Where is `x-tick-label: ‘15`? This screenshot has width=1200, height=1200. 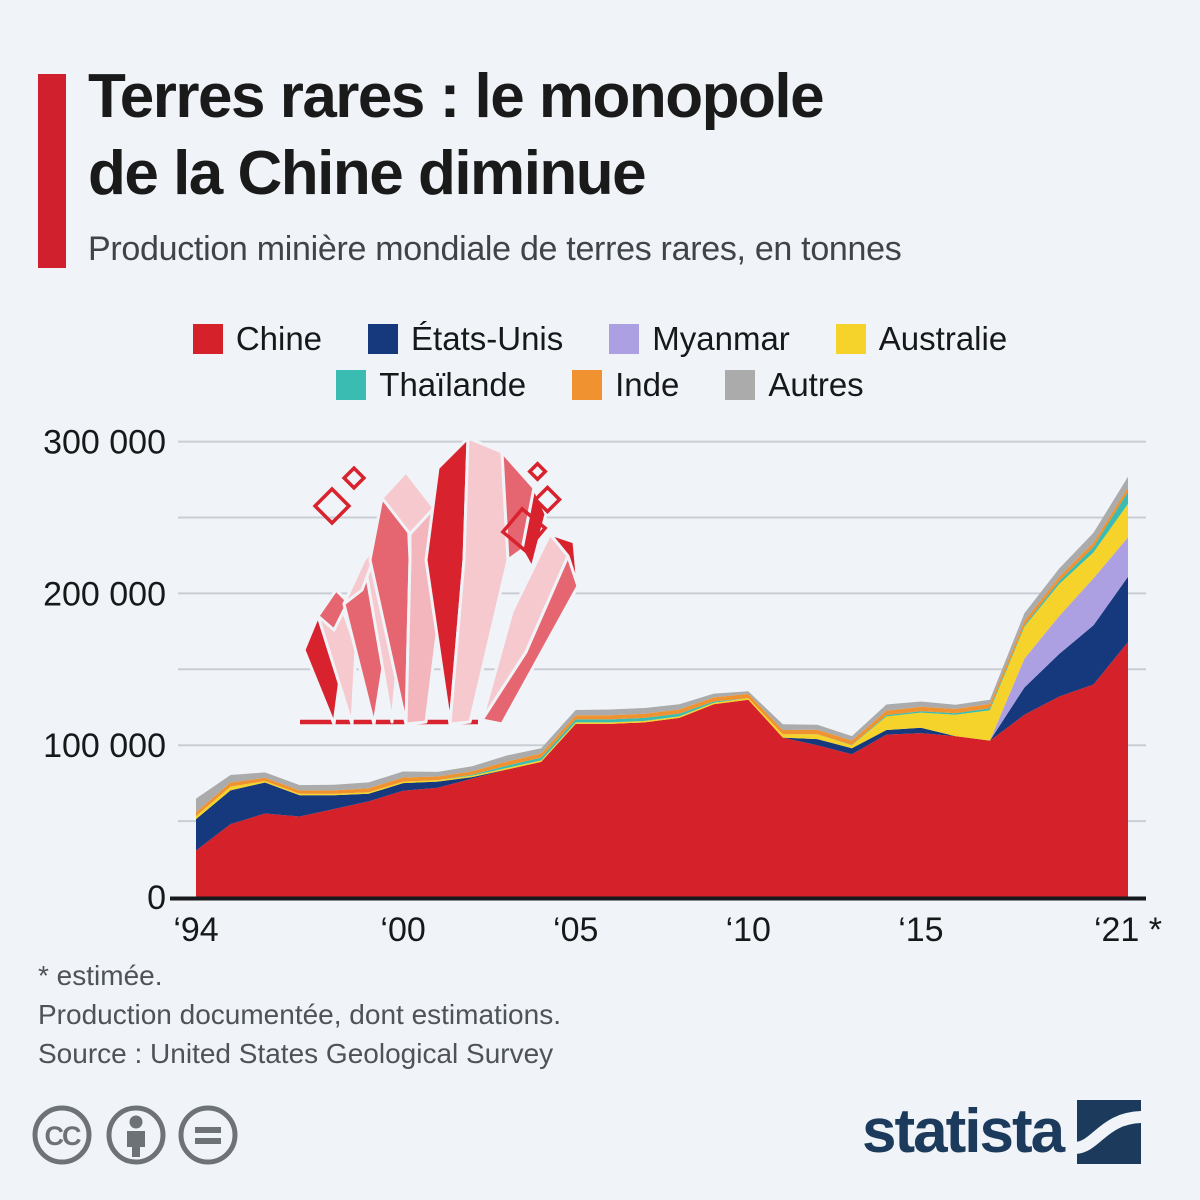 x-tick-label: ‘15 is located at coordinates (920, 930).